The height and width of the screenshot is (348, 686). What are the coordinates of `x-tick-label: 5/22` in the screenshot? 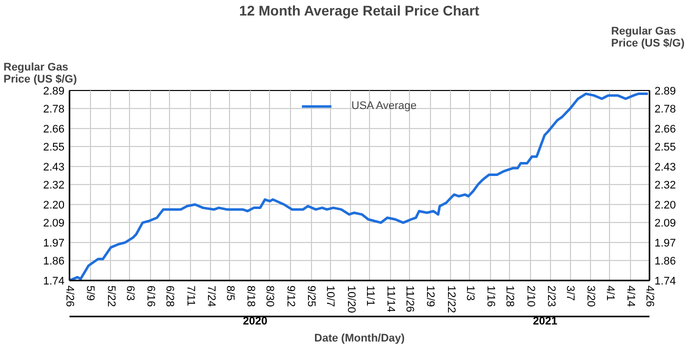 It's located at (110, 296).